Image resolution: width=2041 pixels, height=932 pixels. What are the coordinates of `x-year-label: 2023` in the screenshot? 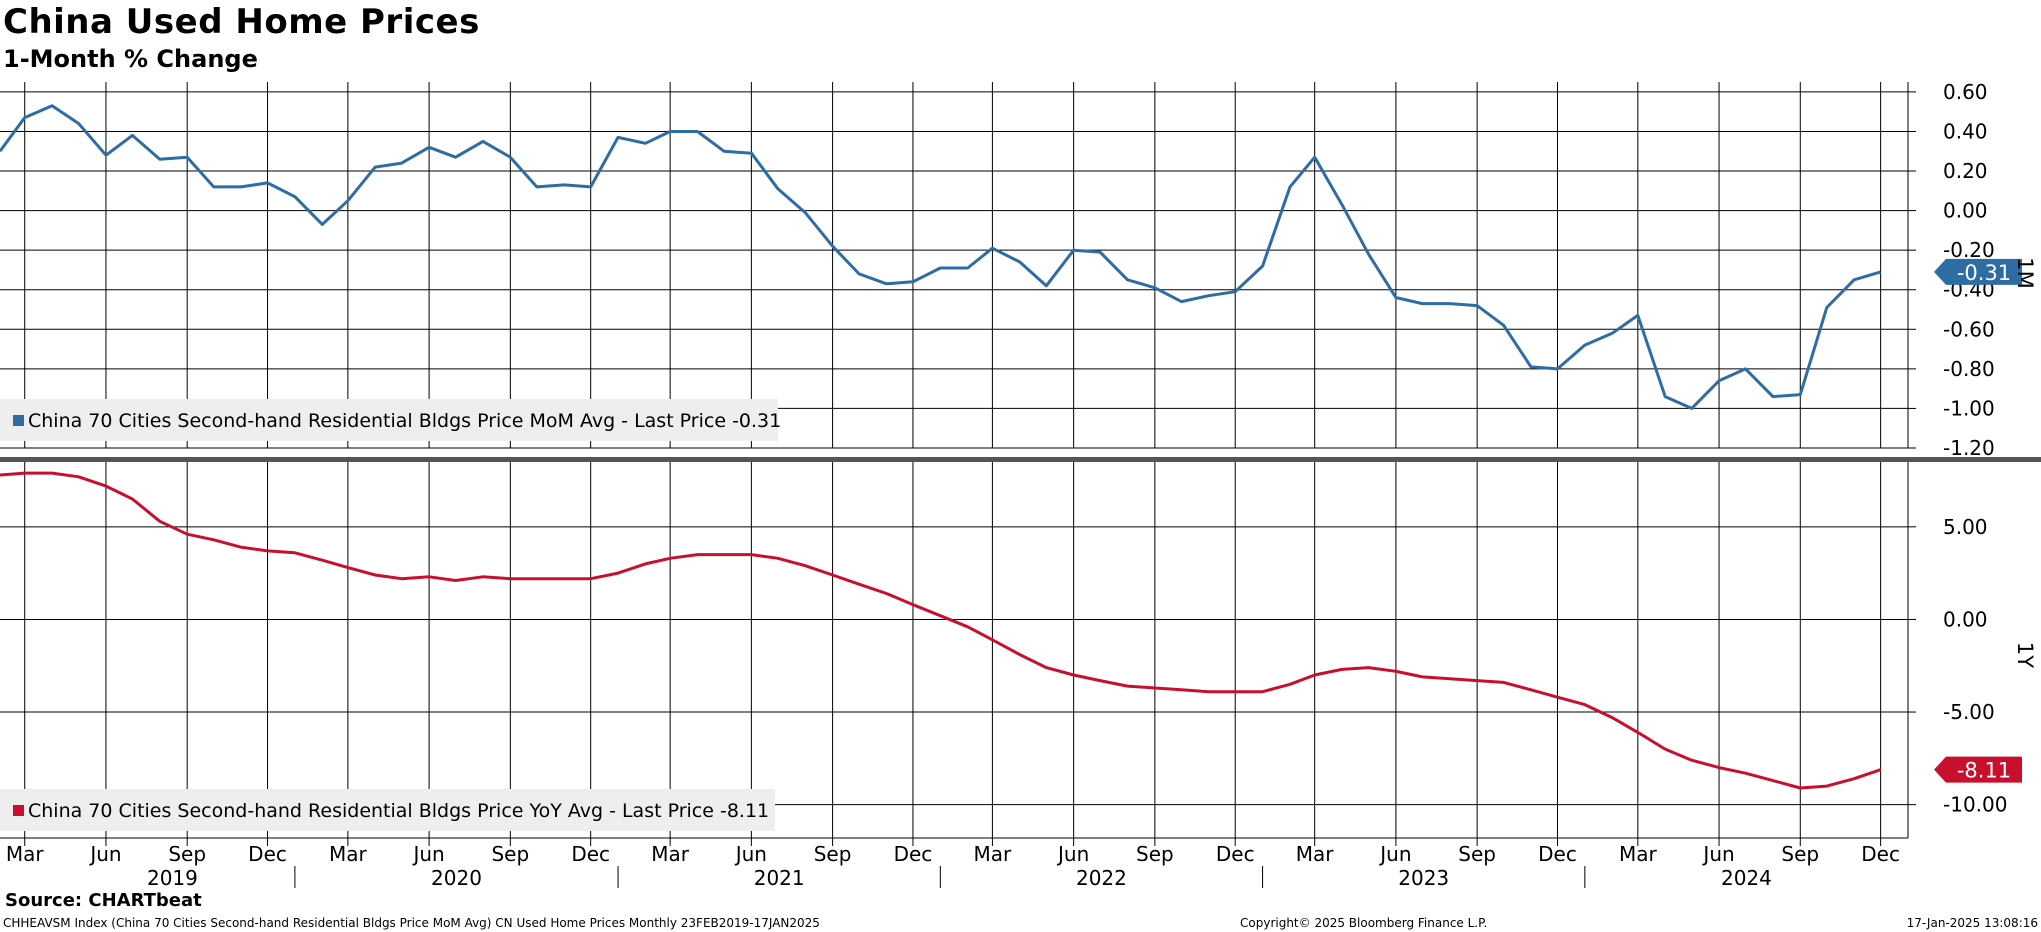 It's located at (1423, 878).